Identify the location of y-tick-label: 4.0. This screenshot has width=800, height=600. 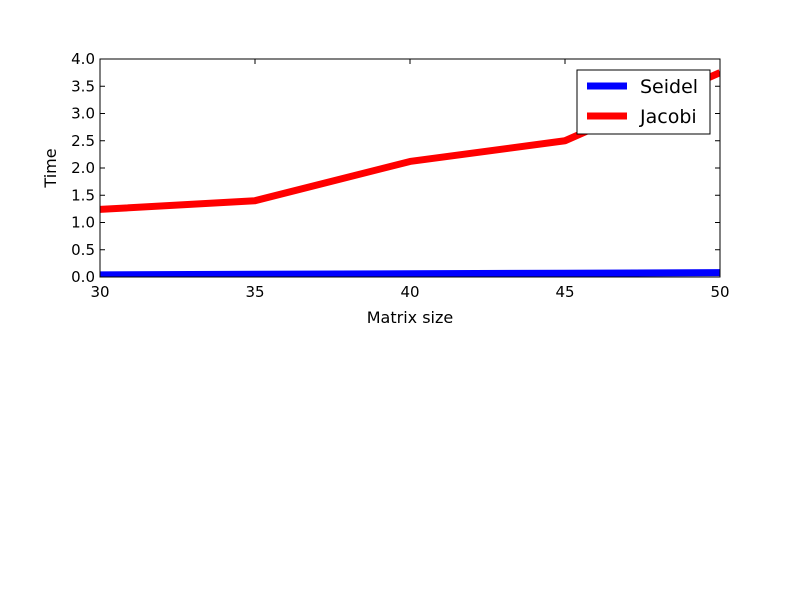
(83, 59).